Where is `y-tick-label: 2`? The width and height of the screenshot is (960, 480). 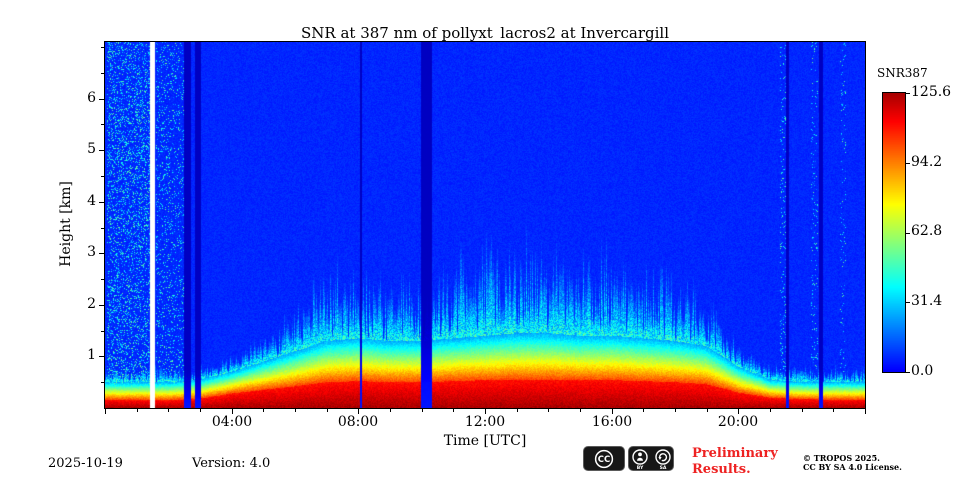
y-tick-label: 2 is located at coordinates (91, 304).